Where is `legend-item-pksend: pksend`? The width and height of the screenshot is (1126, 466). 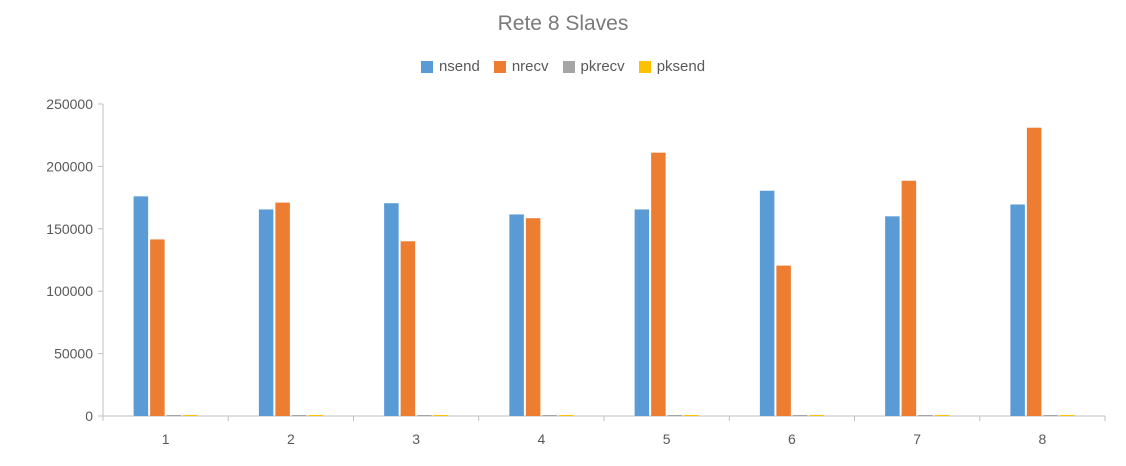 legend-item-pksend: pksend is located at coordinates (672, 66).